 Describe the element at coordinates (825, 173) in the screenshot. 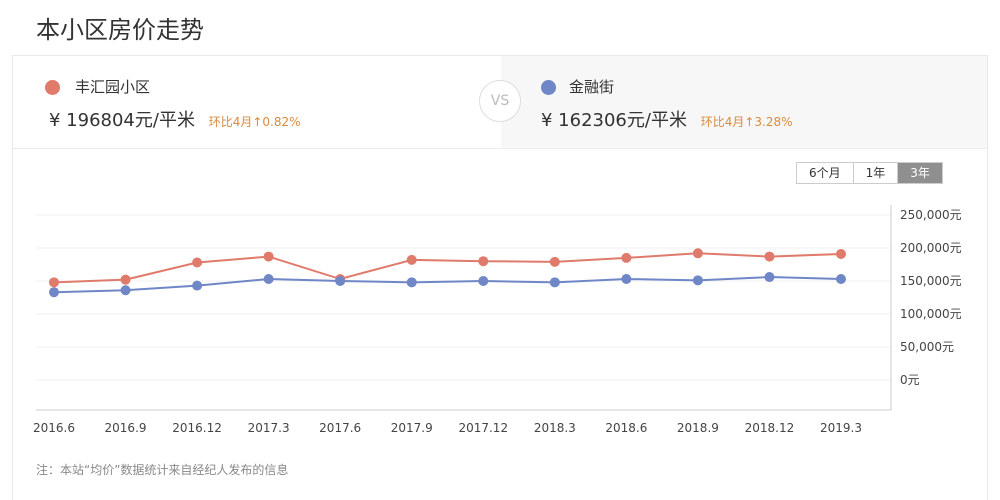

I see `tab-6-months: 6个月` at that location.